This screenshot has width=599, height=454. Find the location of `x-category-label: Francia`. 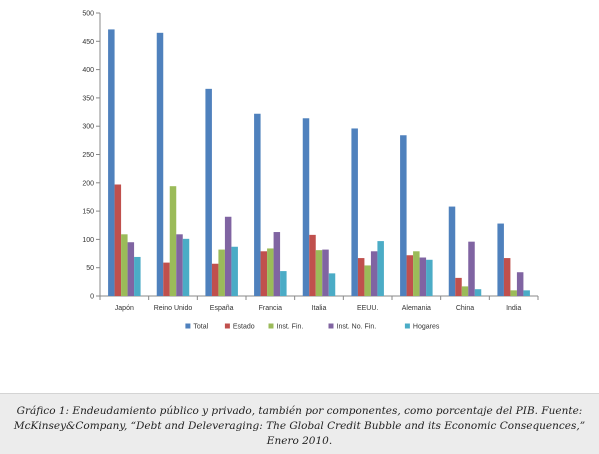

x-category-label: Francia is located at coordinates (270, 308).